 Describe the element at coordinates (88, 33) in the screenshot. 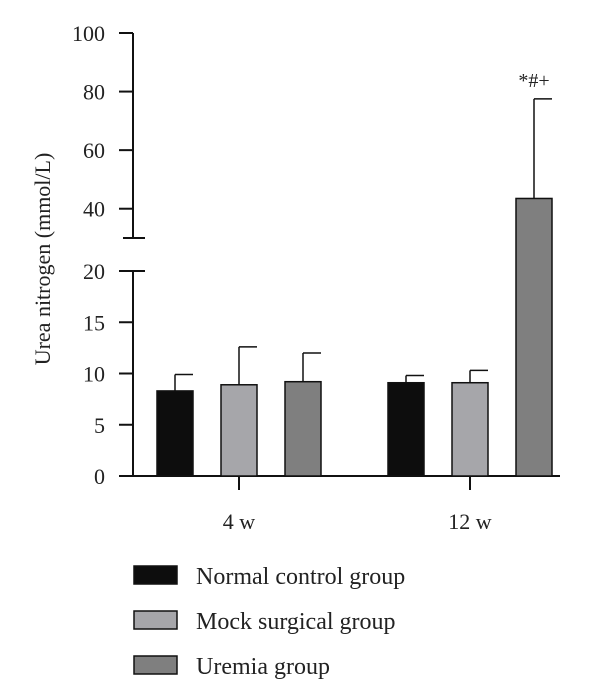

I see `y-tick-label: 100` at that location.